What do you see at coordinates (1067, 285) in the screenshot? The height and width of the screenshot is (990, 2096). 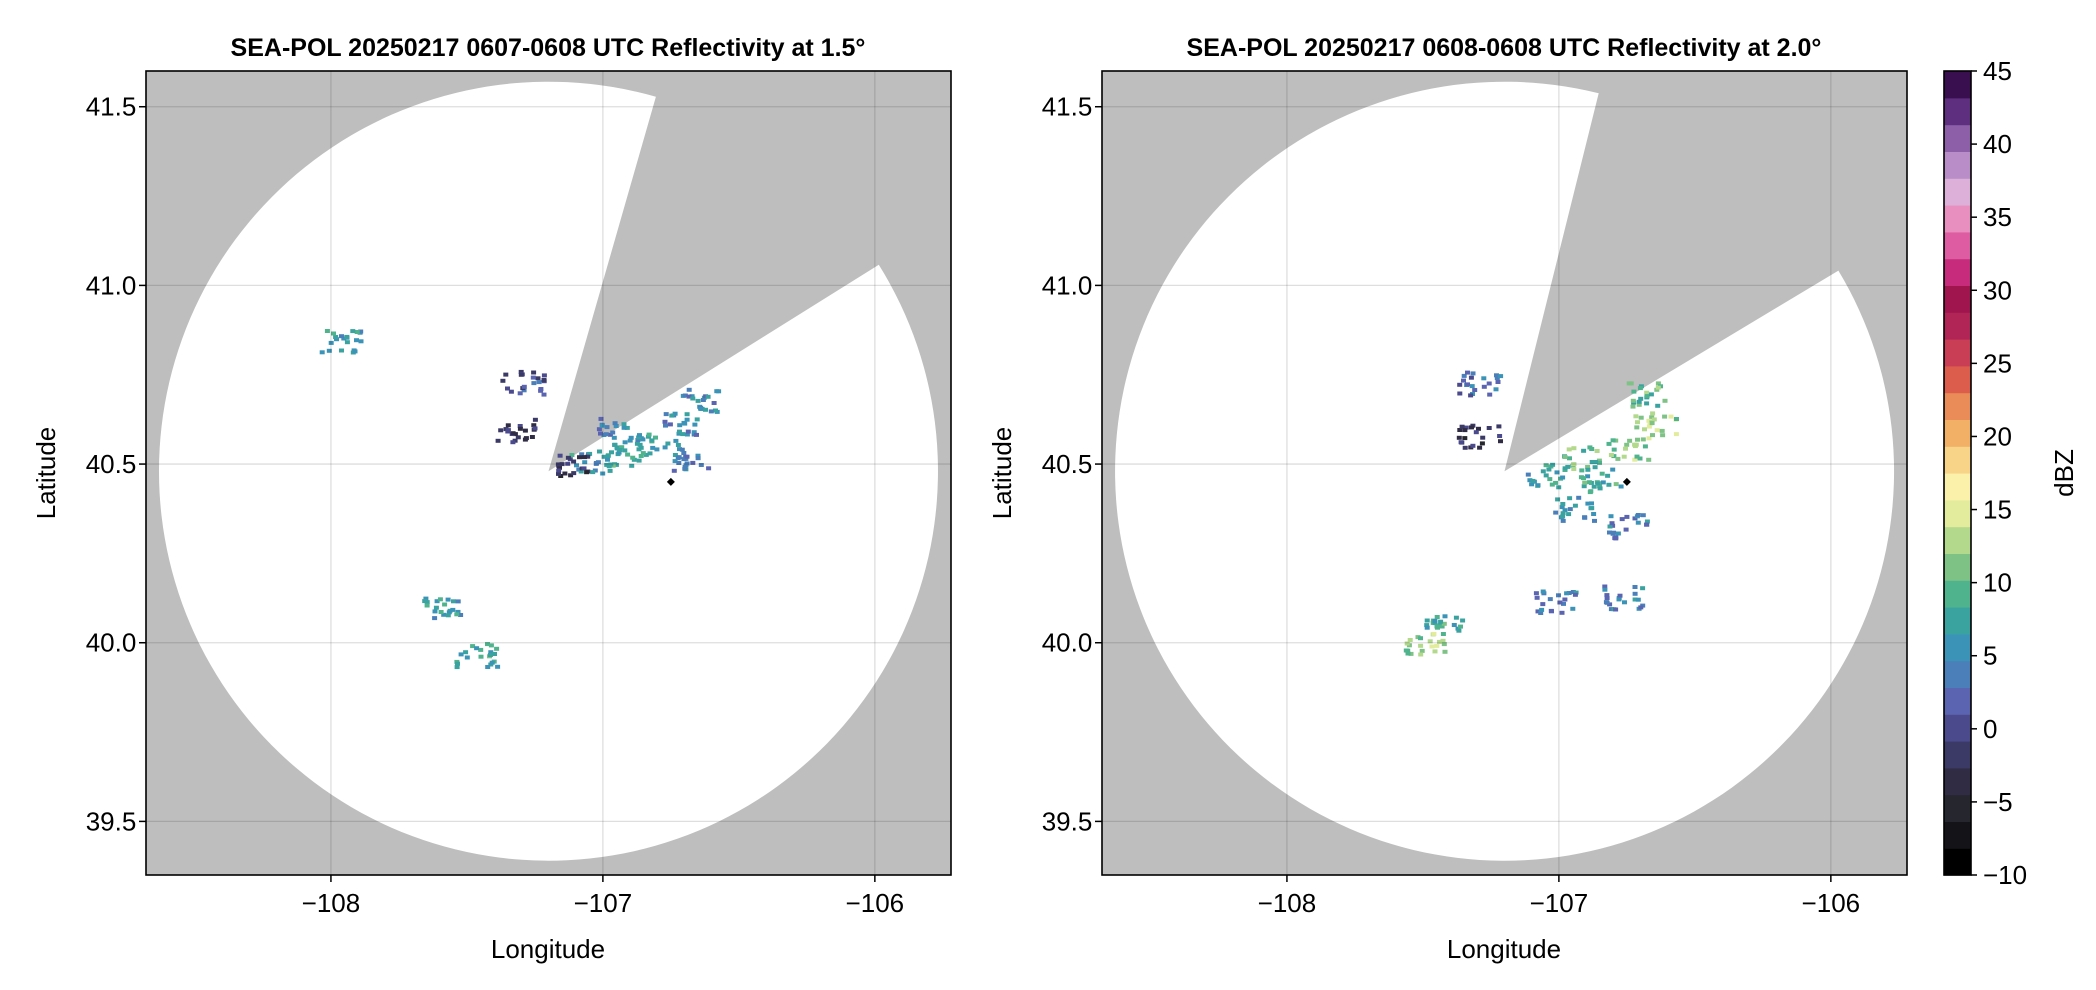 I see `y-tick-label: 41.0` at bounding box center [1067, 285].